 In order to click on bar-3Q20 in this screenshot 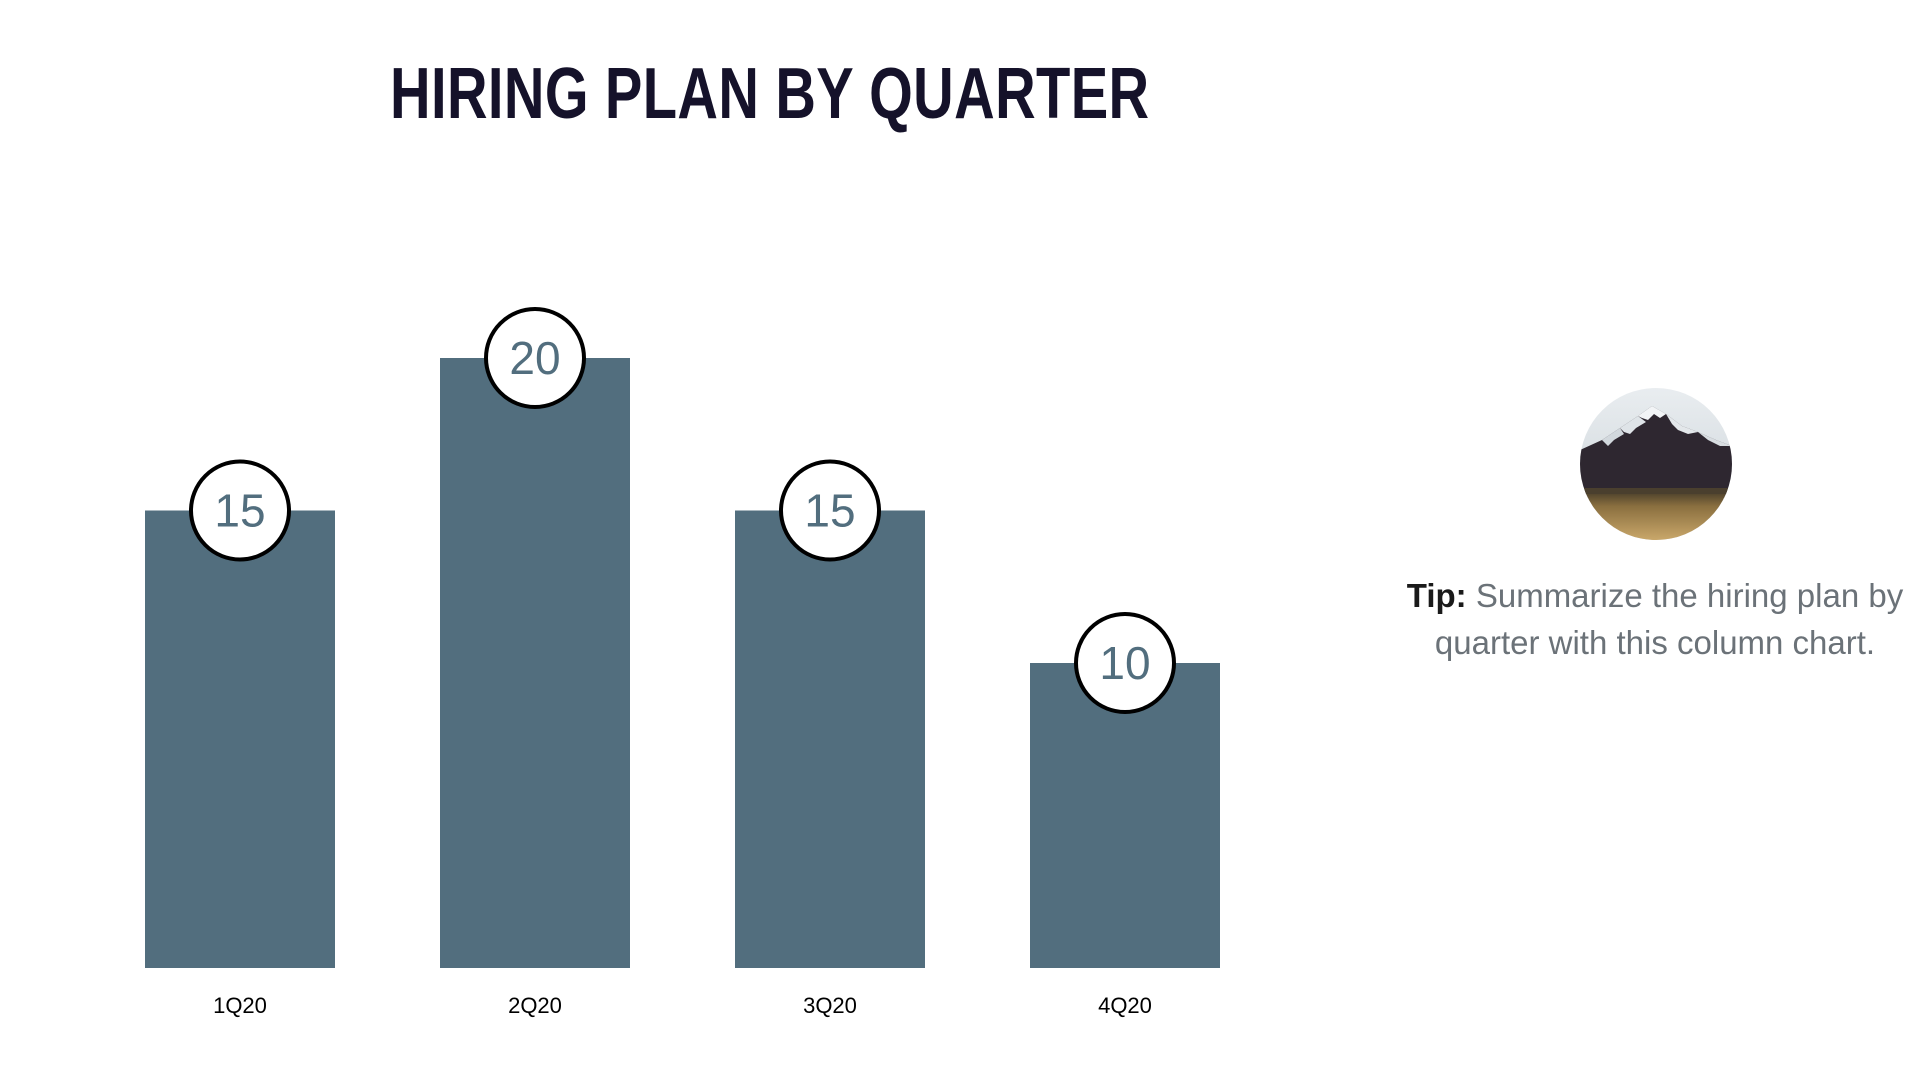, I will do `click(830, 739)`.